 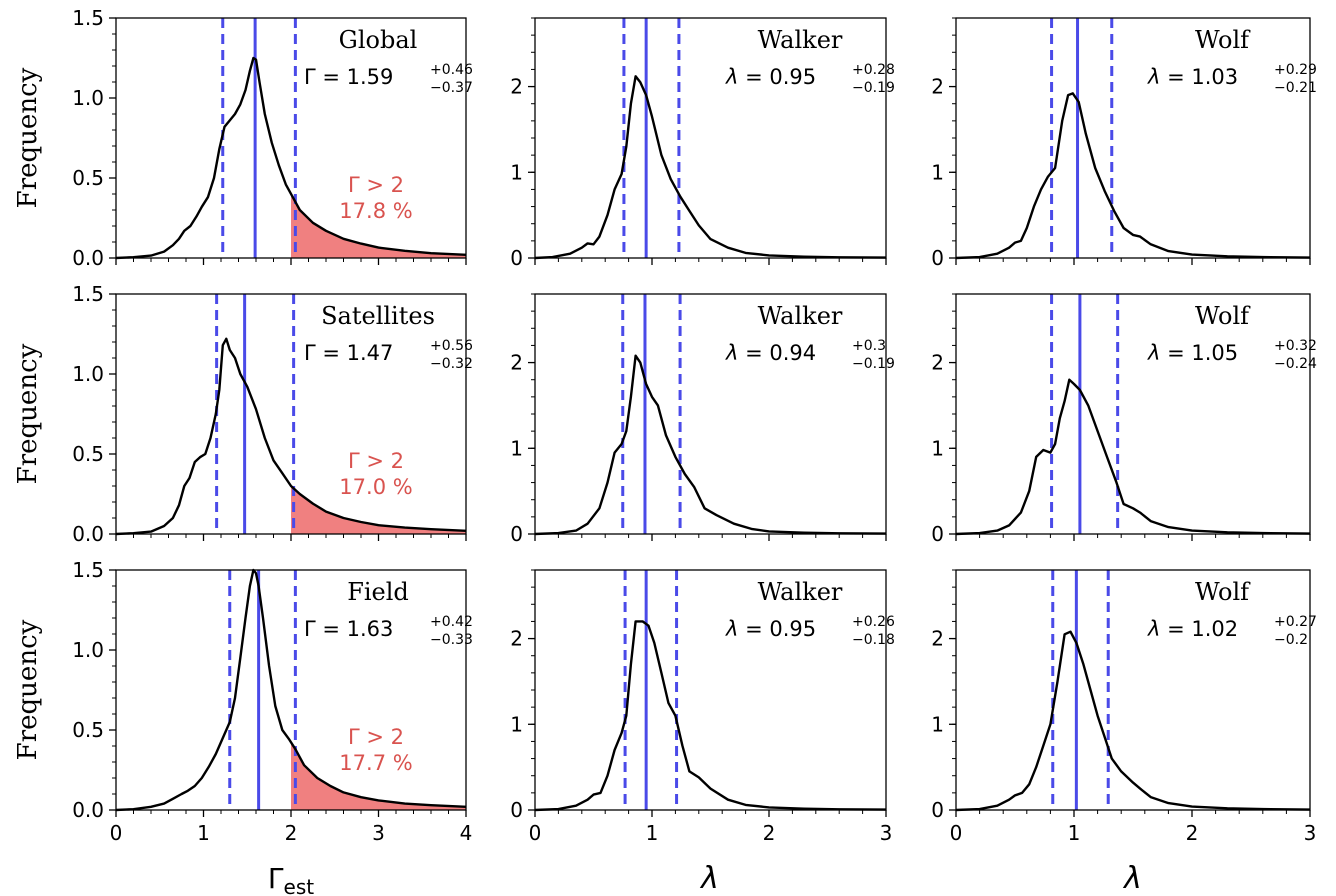 I want to click on panel-title: Field, so click(x=378, y=592).